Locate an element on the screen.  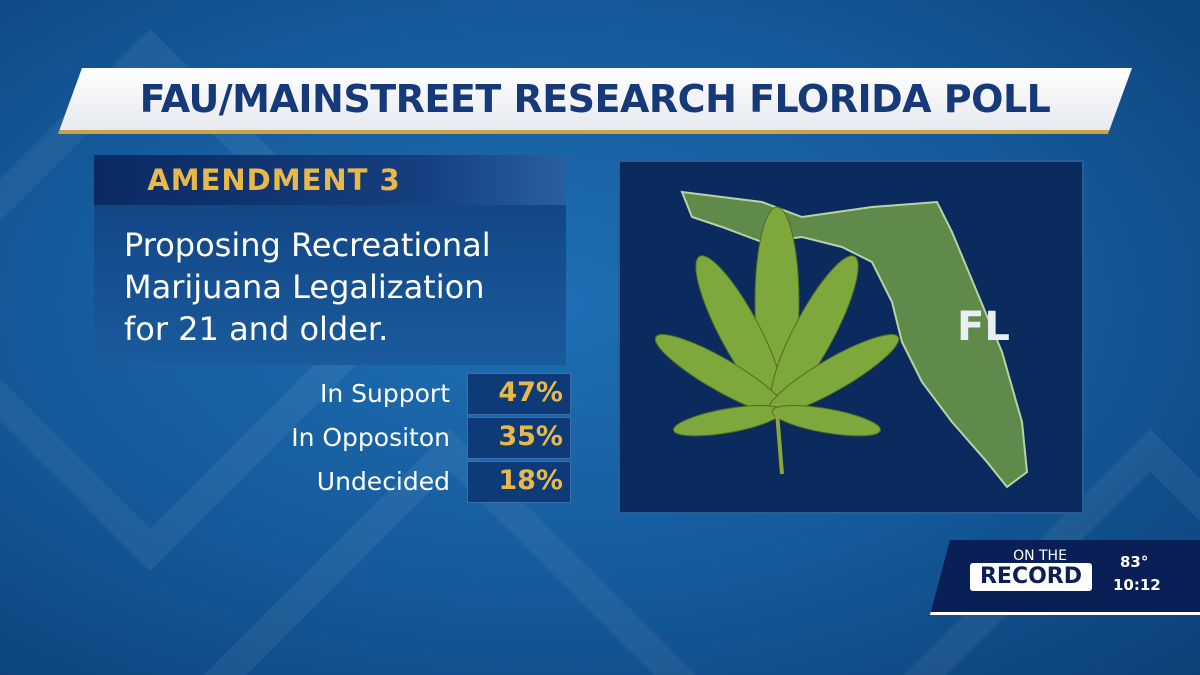
map-illustration: FL is located at coordinates (841, 339).